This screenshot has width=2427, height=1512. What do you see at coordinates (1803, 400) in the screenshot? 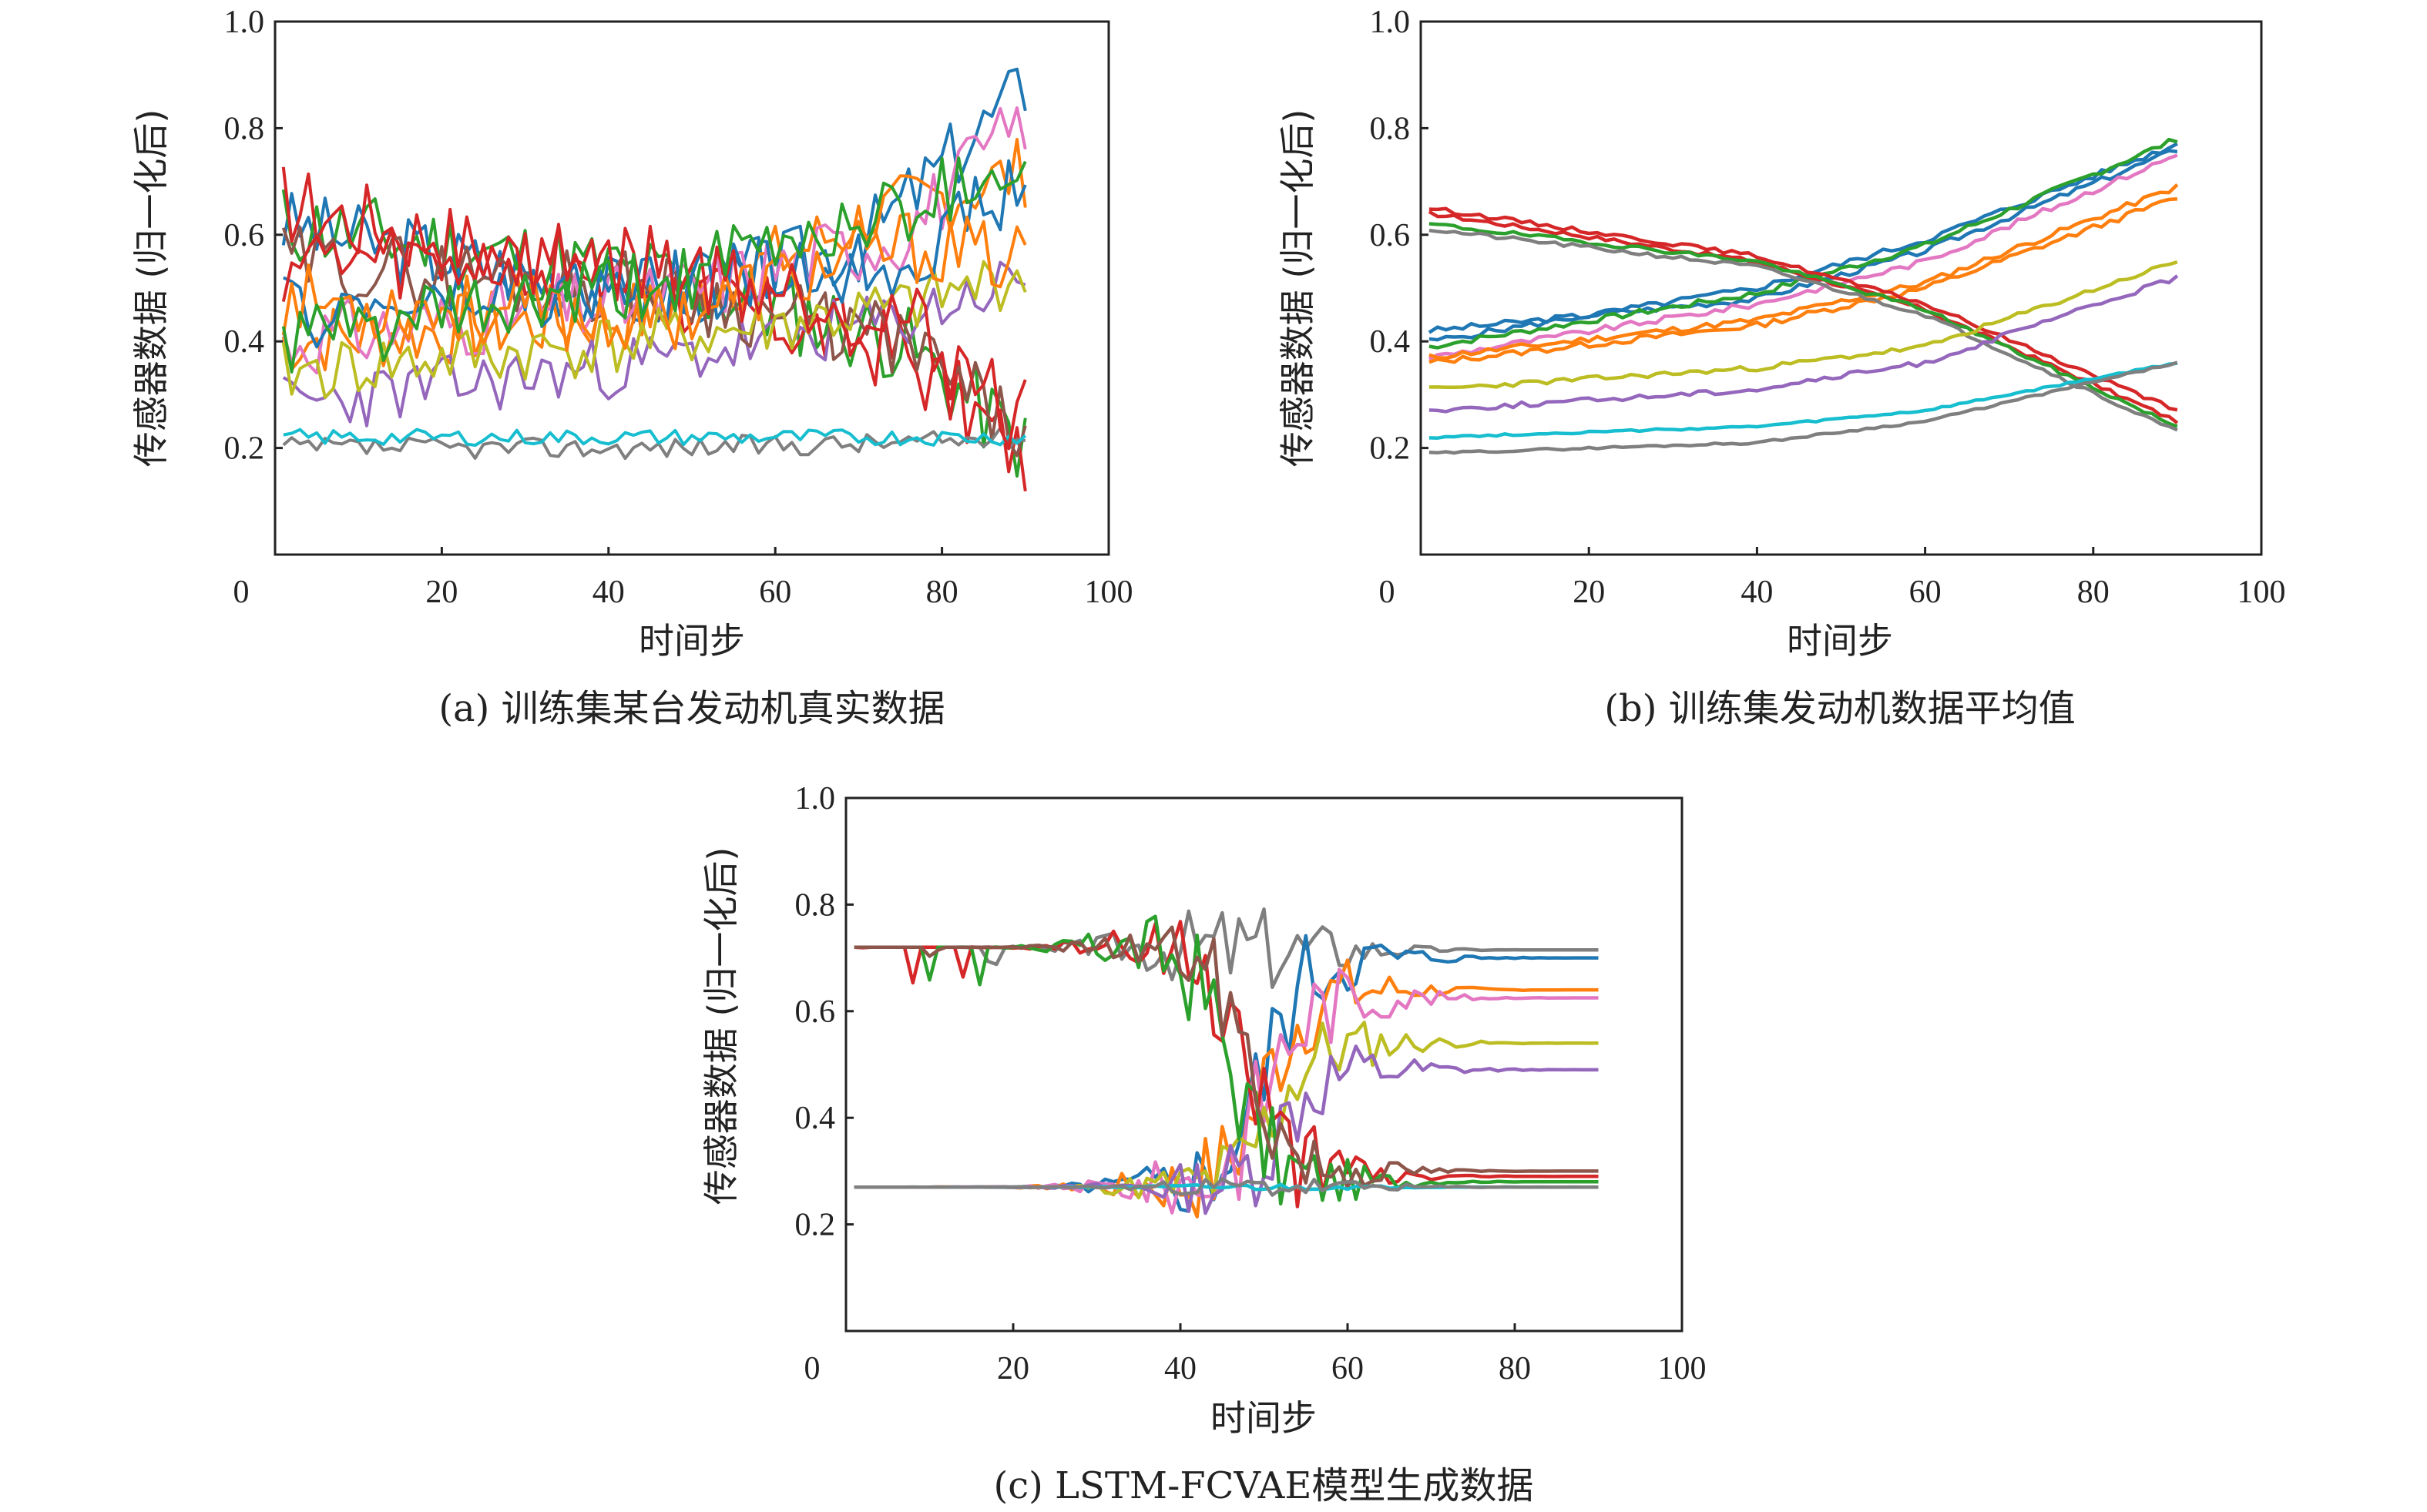
I see `panel-b-series-13-line` at bounding box center [1803, 400].